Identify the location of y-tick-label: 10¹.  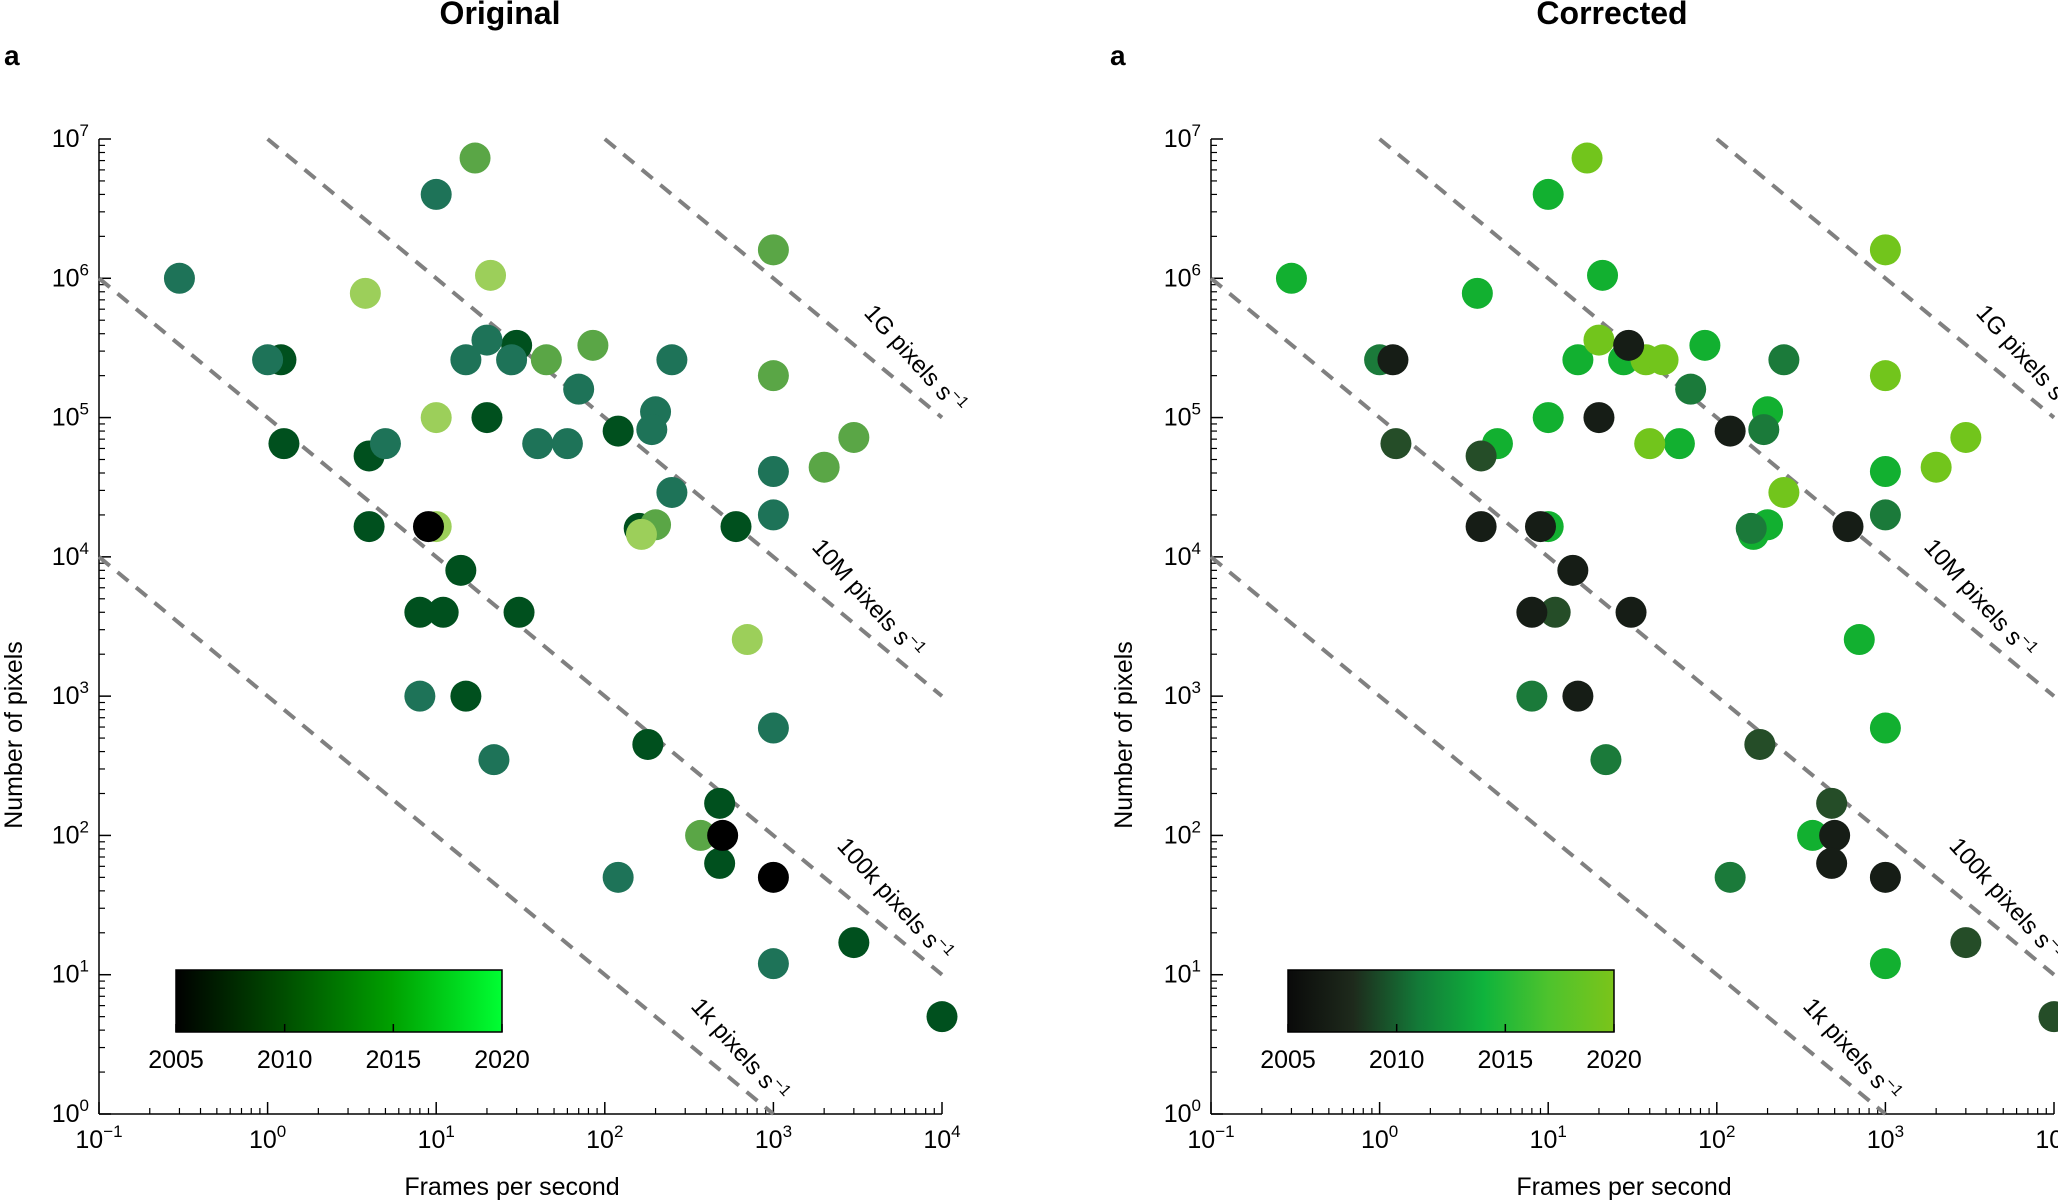
(70, 973).